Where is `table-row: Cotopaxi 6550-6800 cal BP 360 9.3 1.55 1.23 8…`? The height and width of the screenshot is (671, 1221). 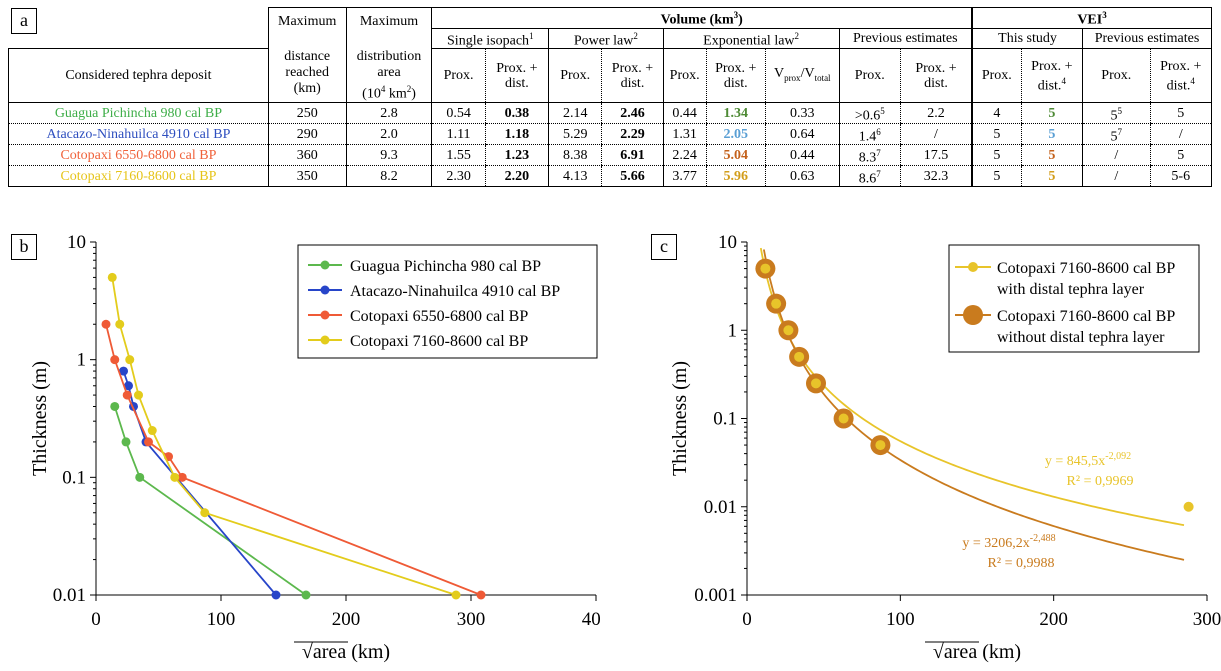 table-row: Cotopaxi 6550-6800 cal BP 360 9.3 1.55 1.23 8… is located at coordinates (610, 155).